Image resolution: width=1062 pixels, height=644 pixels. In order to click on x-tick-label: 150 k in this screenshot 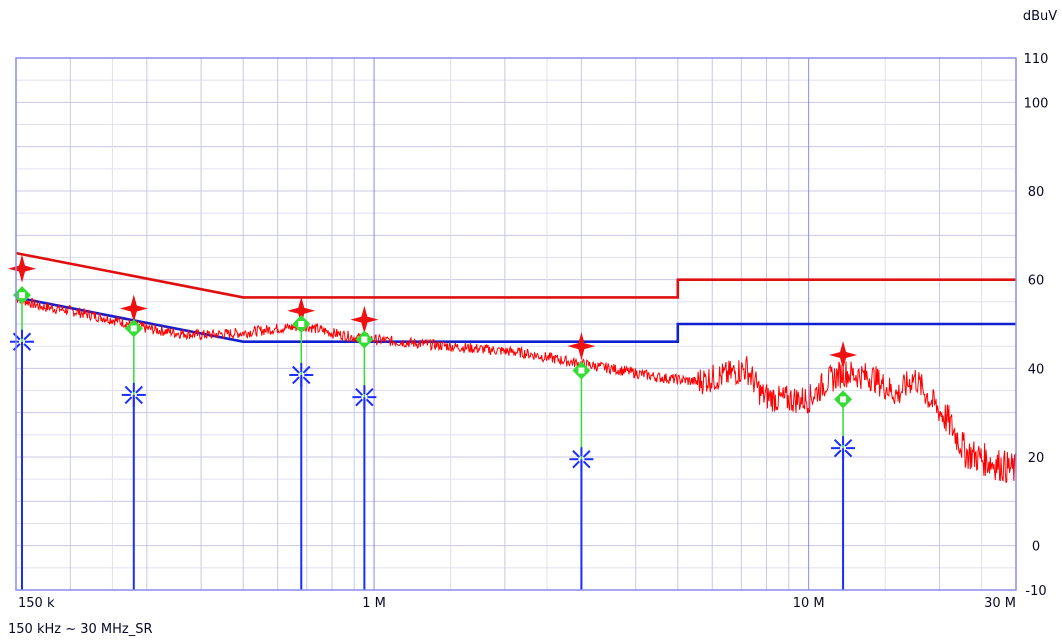, I will do `click(36, 603)`.